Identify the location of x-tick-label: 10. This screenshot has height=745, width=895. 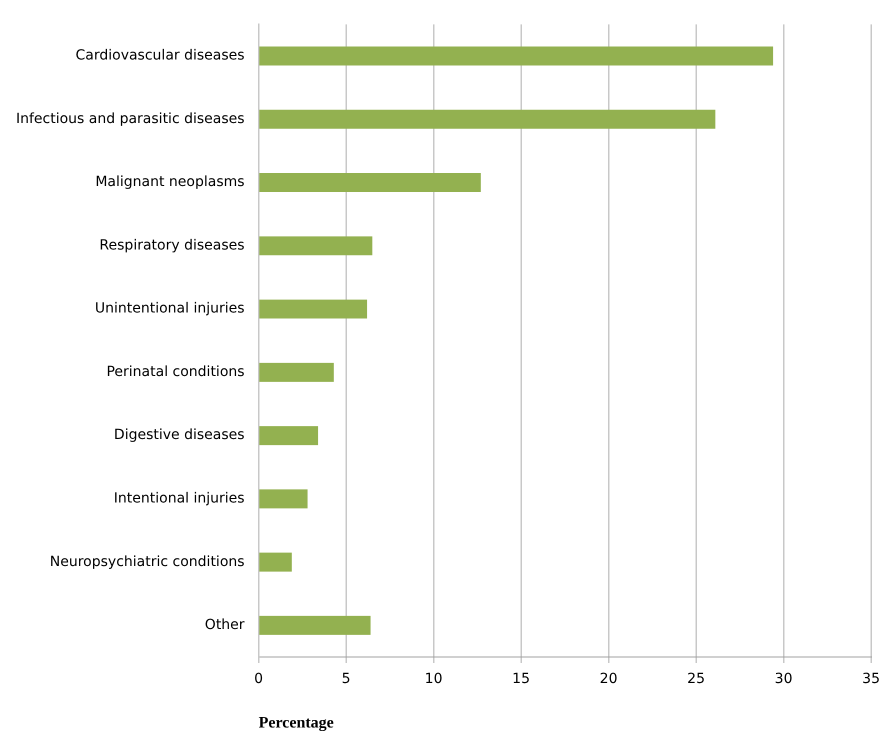
(433, 679).